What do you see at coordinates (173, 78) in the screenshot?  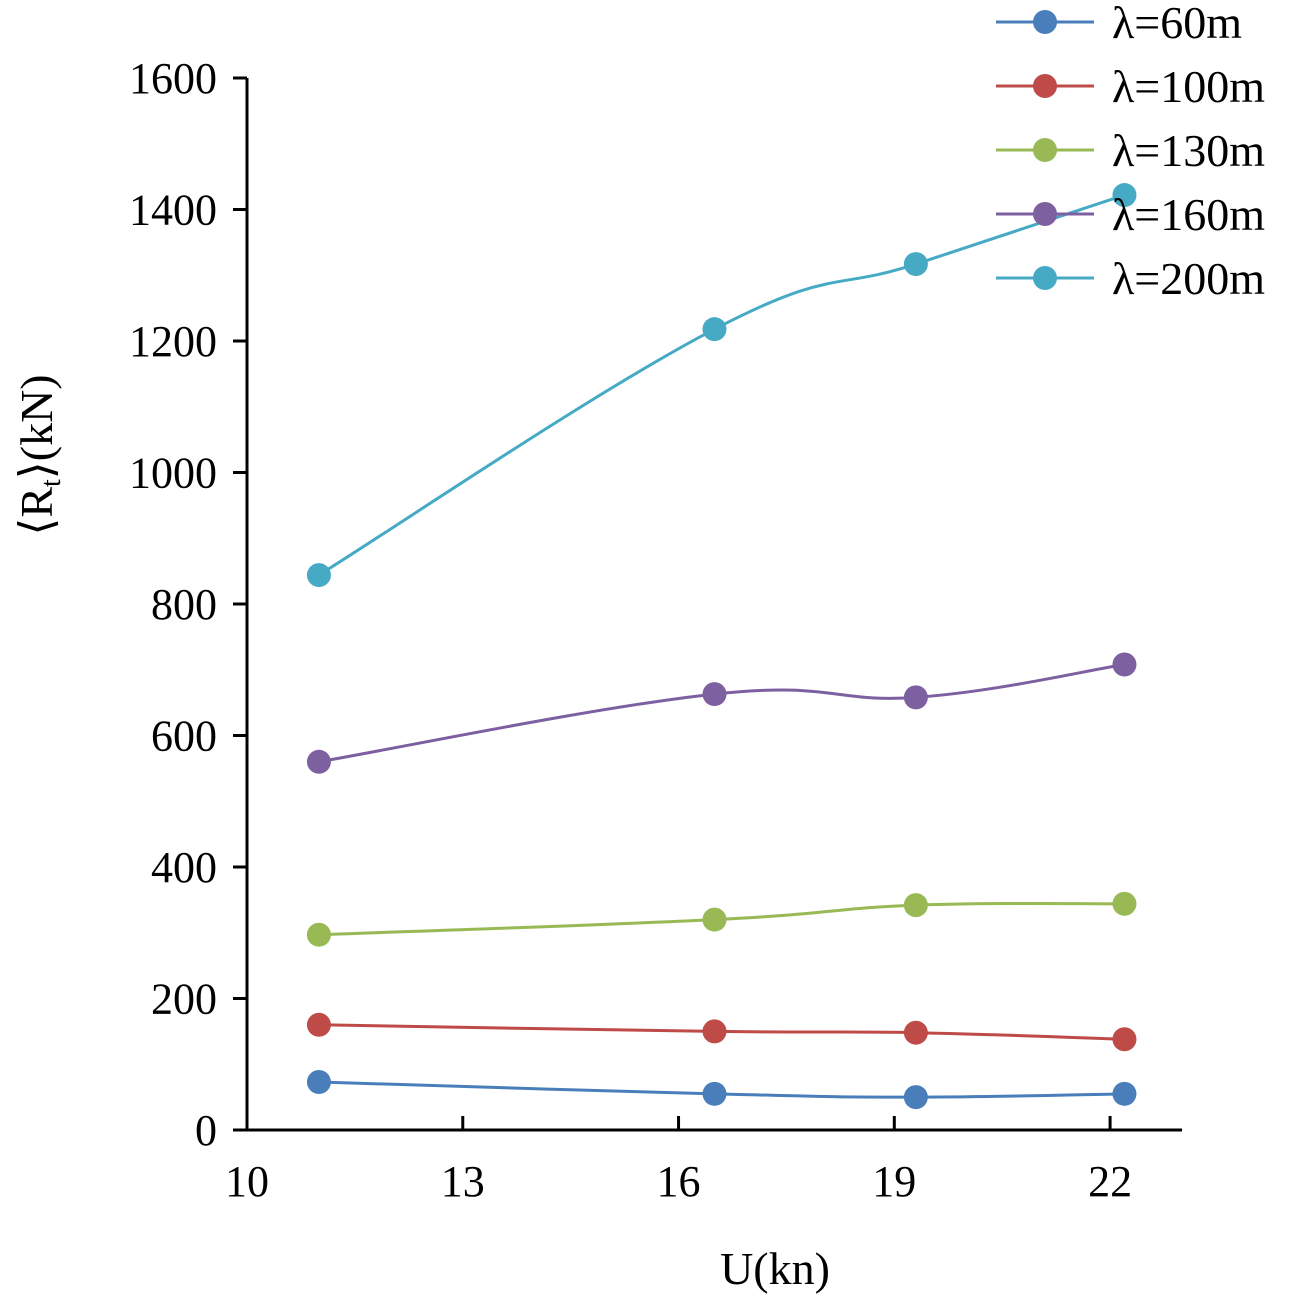 I see `y-tick-label: 1600` at bounding box center [173, 78].